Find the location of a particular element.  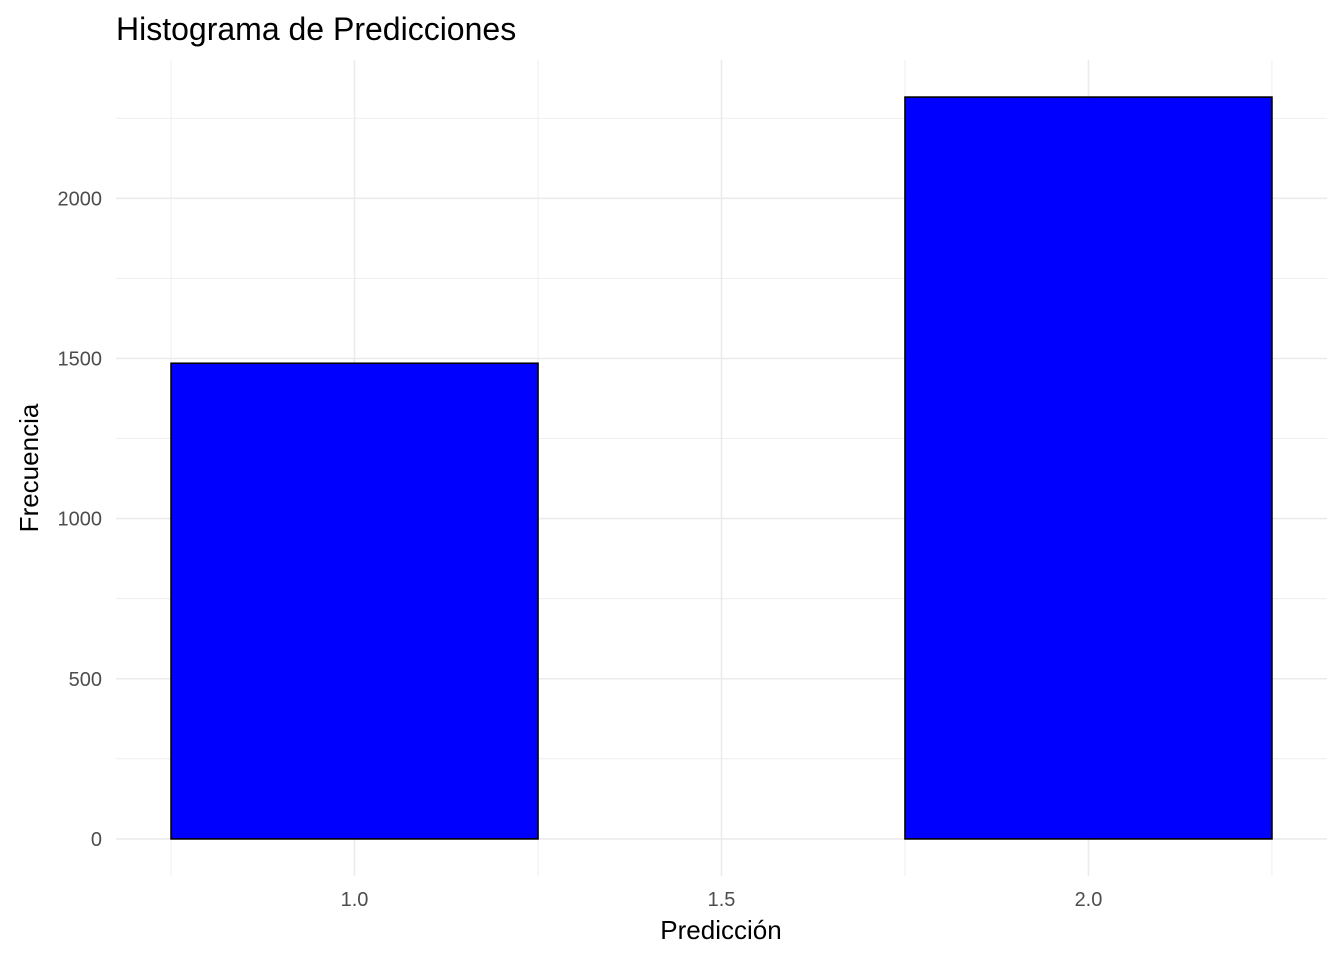

x-axis-title: Predicción is located at coordinates (720, 930).